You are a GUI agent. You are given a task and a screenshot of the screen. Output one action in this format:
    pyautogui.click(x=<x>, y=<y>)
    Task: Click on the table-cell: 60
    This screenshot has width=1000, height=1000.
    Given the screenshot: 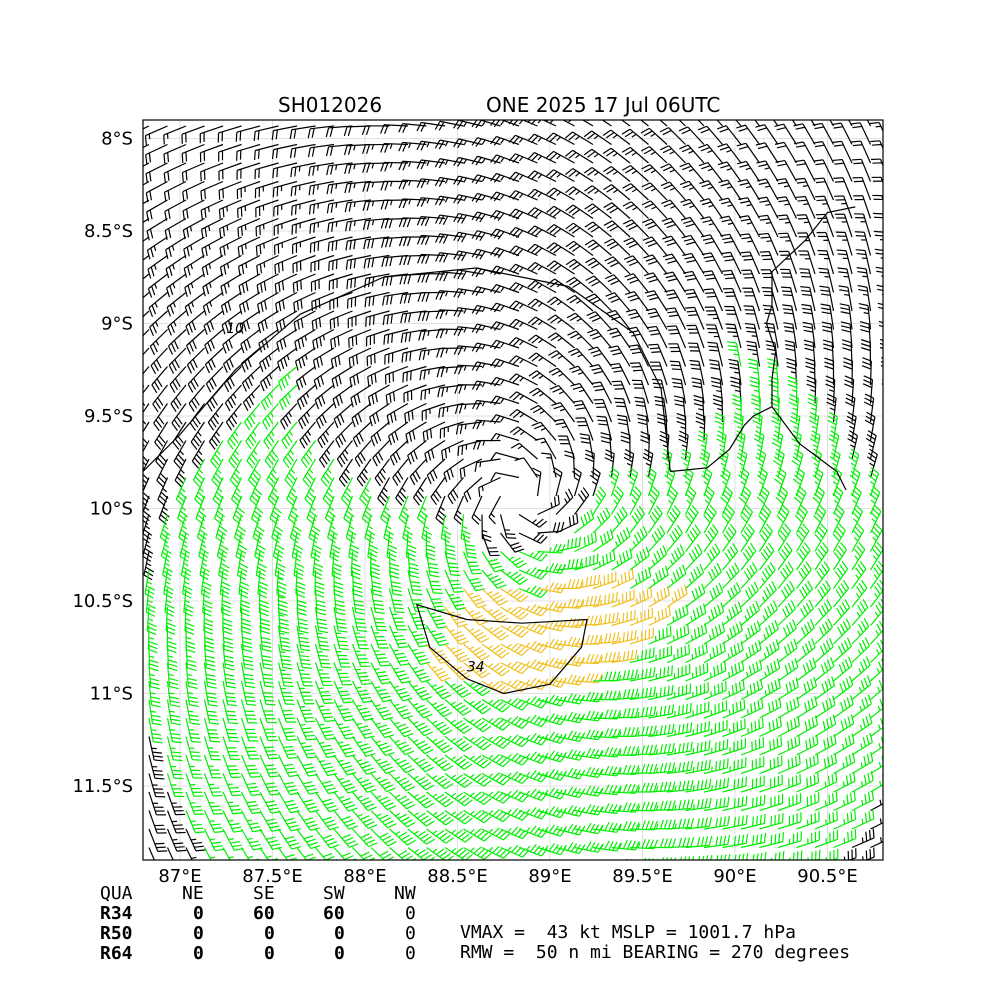 What is the action you would take?
    pyautogui.click(x=264, y=913)
    